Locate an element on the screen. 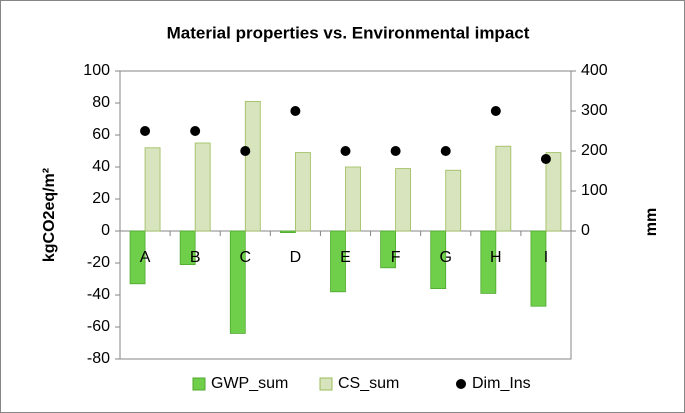 The width and height of the screenshot is (685, 413). y2-axis-title: mm is located at coordinates (651, 222).